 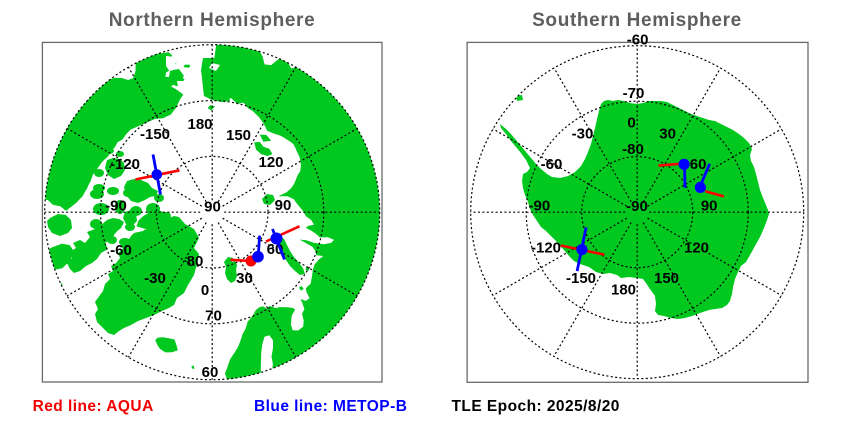 I want to click on svg-text: 80, so click(x=195, y=261).